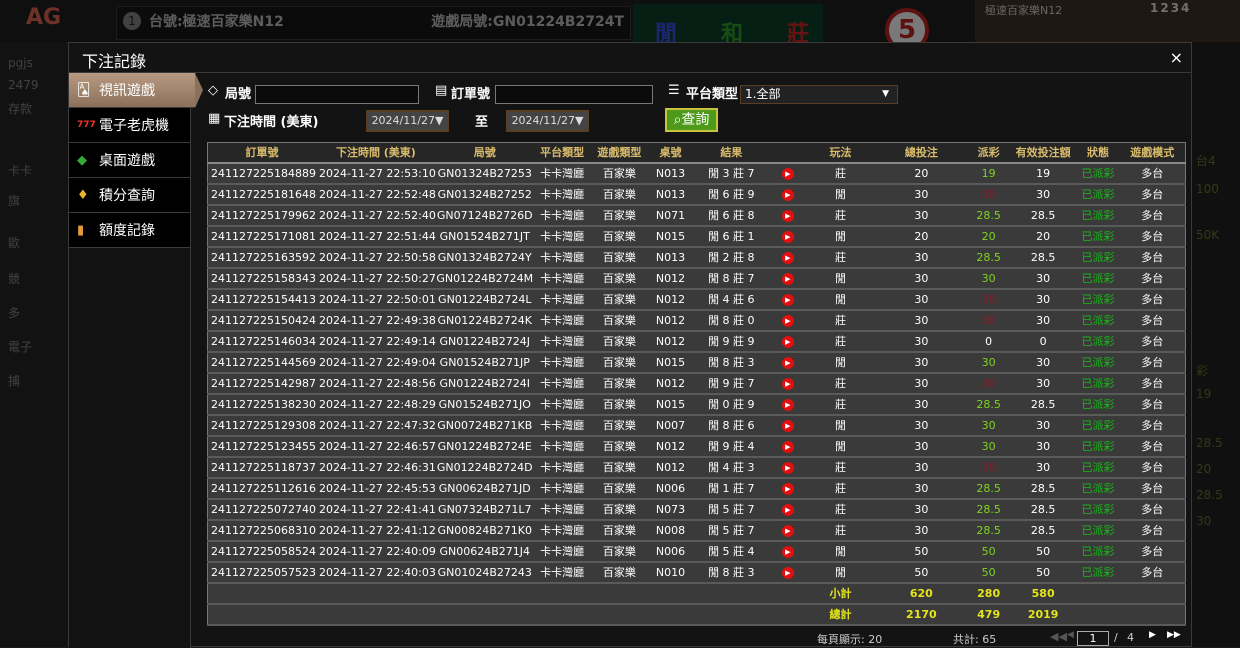  Describe the element at coordinates (261, 446) in the screenshot. I see `order-no: 241127225123455` at that location.